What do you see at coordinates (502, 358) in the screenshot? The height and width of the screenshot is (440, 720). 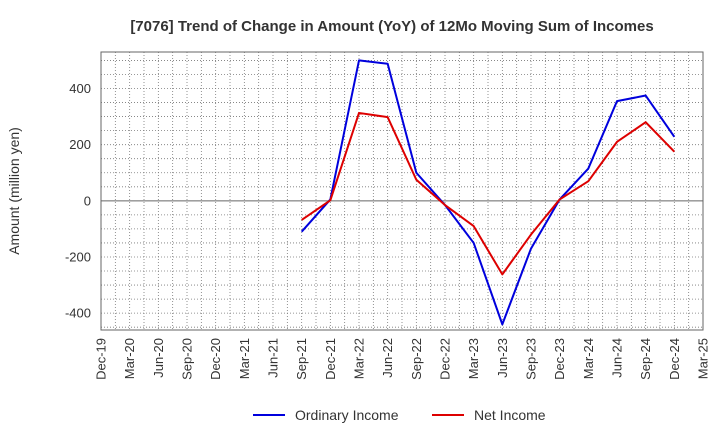 I see `x-tick-label: Jun-23` at bounding box center [502, 358].